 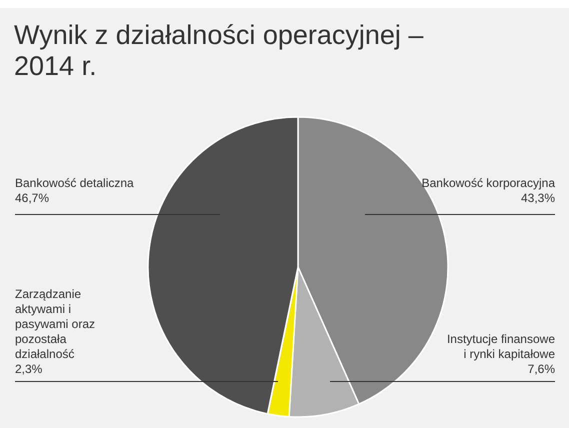 I want to click on slice-label: Instytucje finansowe i rynki kapitałowe, so click(x=500, y=347).